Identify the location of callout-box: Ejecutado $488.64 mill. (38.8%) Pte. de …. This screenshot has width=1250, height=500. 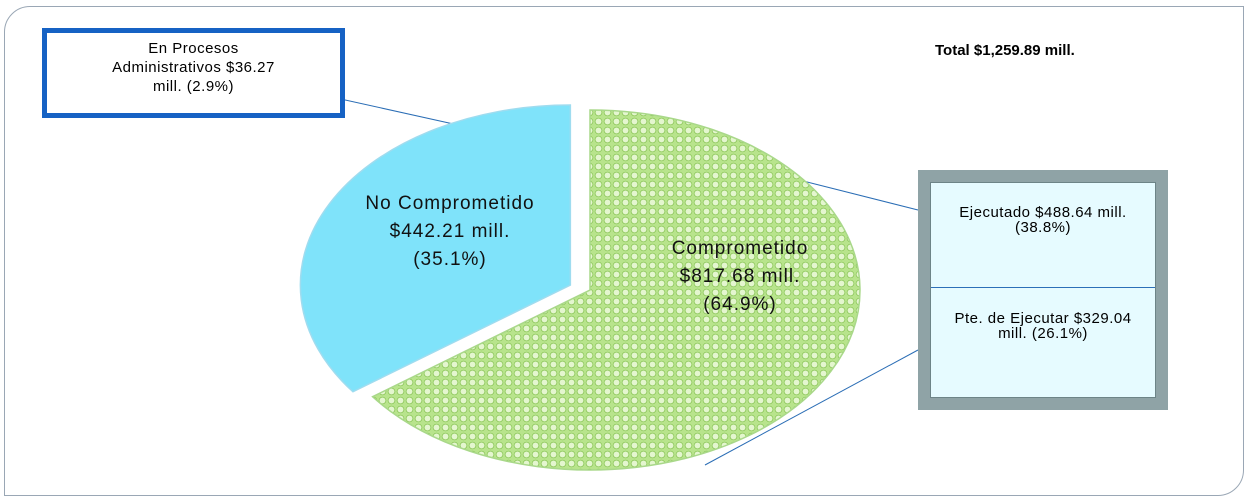
(1043, 290).